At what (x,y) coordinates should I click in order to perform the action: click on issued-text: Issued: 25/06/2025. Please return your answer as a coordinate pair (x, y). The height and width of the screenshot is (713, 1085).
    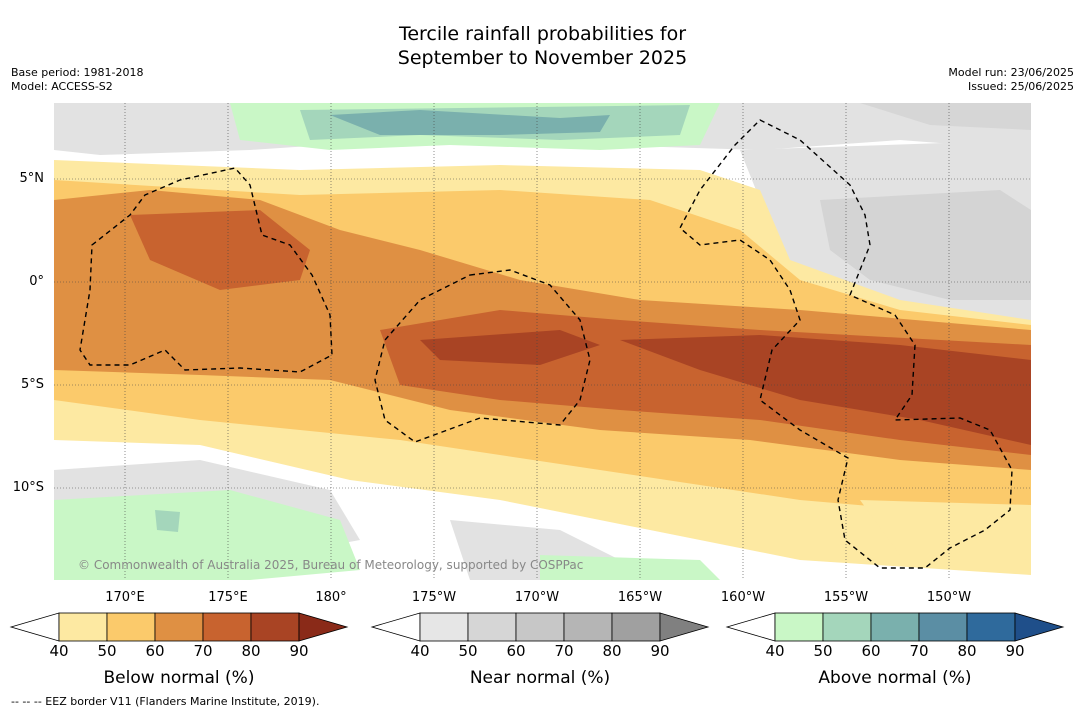
    Looking at the image, I should click on (1020, 86).